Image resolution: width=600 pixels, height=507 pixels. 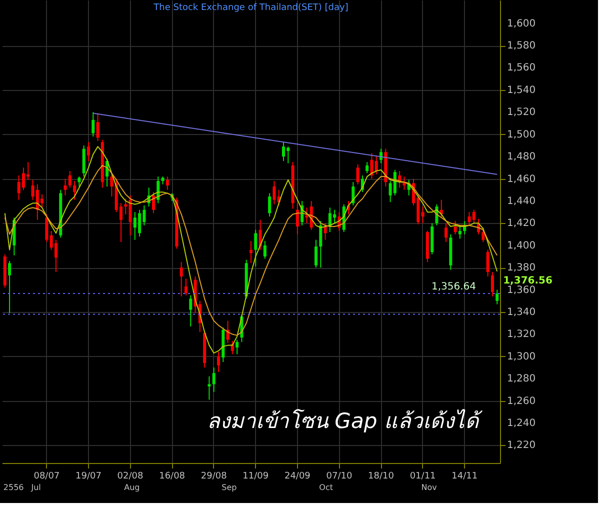 I want to click on chart-title: The Stock Exchange of Thailand(SET) [day], so click(x=250, y=8).